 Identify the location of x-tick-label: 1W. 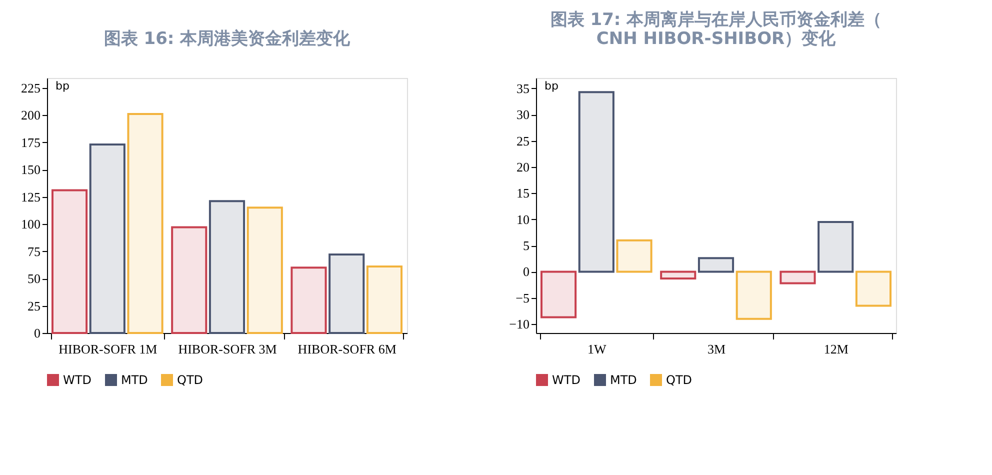
(598, 349).